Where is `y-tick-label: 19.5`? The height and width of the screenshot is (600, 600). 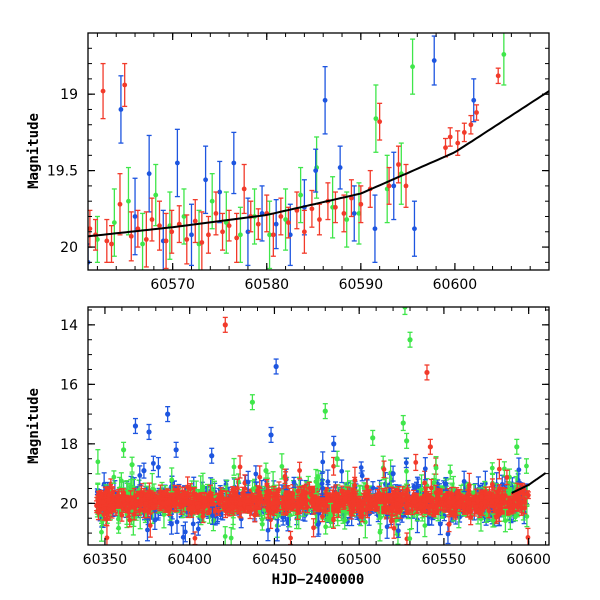
y-tick-label: 19.5 is located at coordinates (62, 172).